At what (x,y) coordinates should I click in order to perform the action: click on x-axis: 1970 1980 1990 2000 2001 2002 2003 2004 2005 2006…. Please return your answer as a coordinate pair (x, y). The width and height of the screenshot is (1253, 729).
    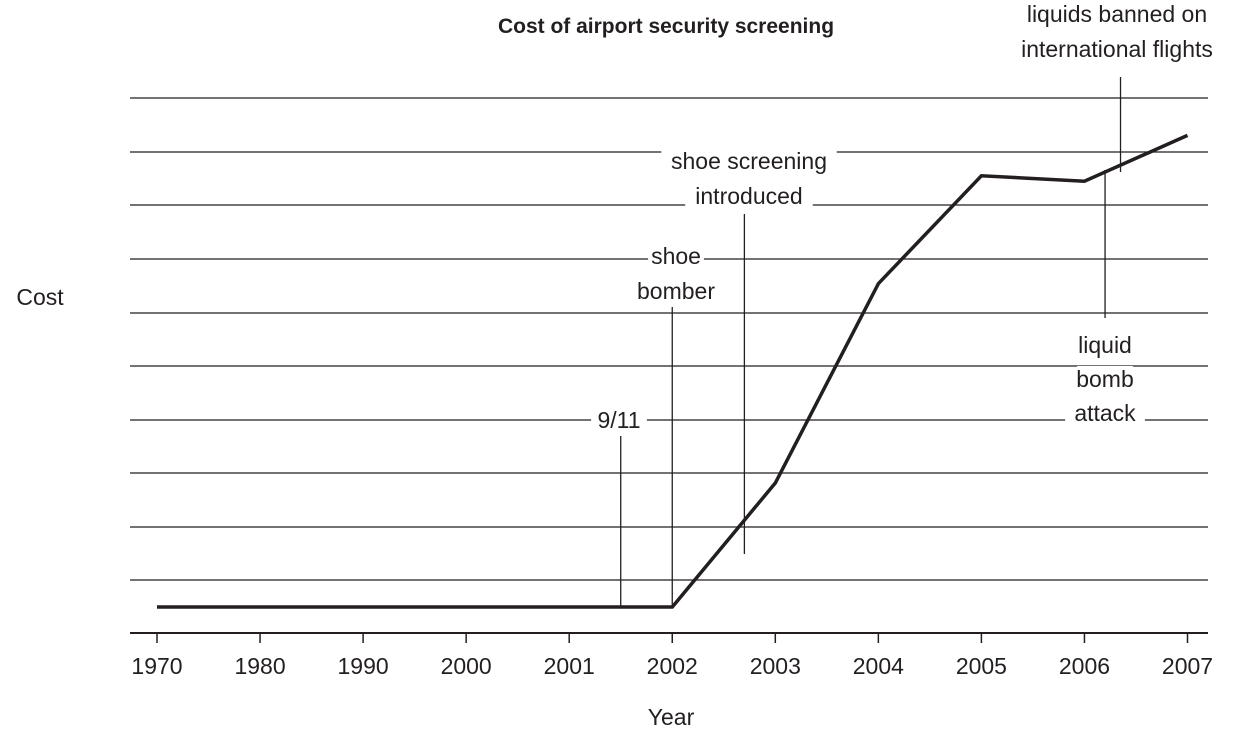
    Looking at the image, I should click on (671, 655).